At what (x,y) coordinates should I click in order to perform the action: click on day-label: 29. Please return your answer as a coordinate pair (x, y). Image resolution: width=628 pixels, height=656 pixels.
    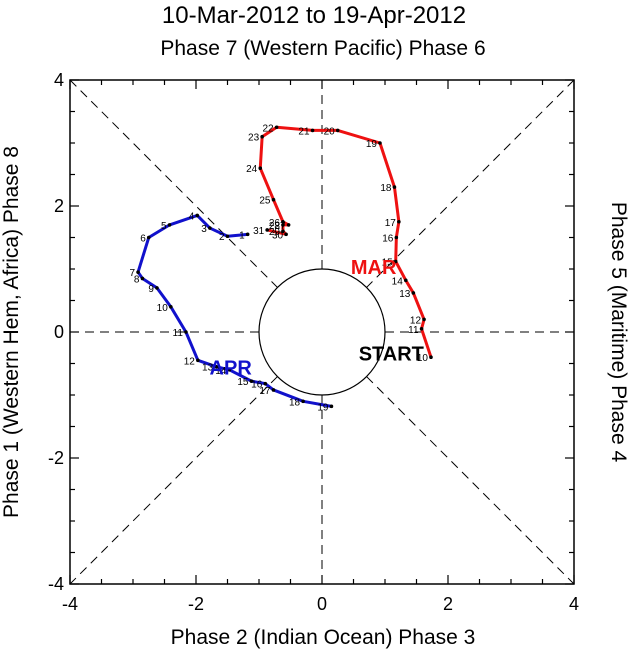
    Looking at the image, I should click on (275, 232).